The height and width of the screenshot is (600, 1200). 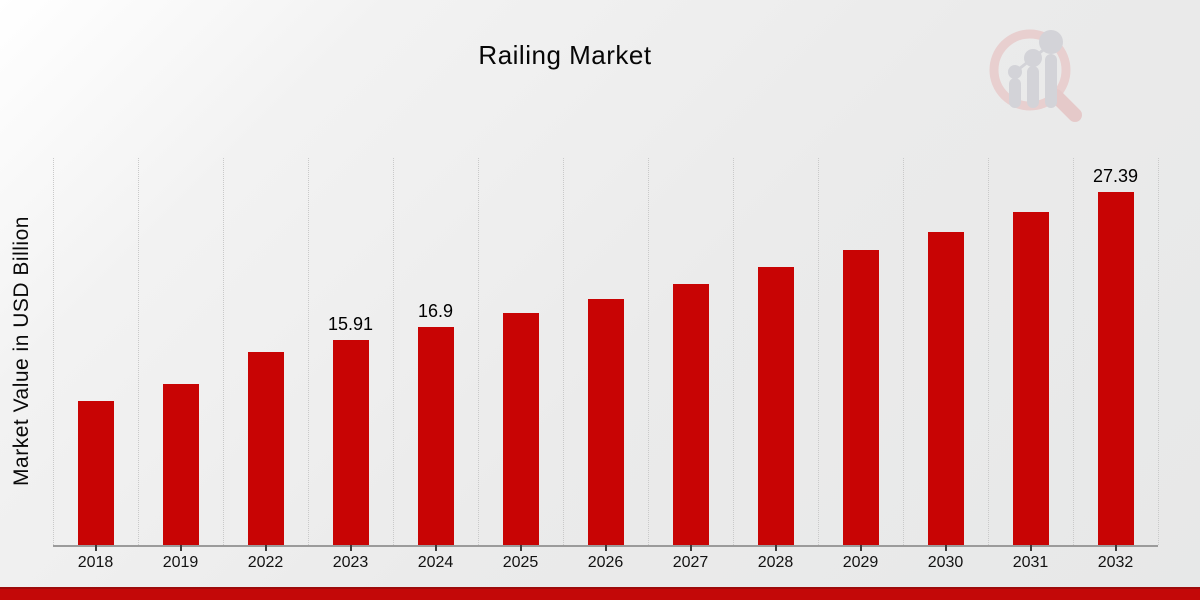 I want to click on x-tick-label-2024: 2024, so click(x=435, y=562).